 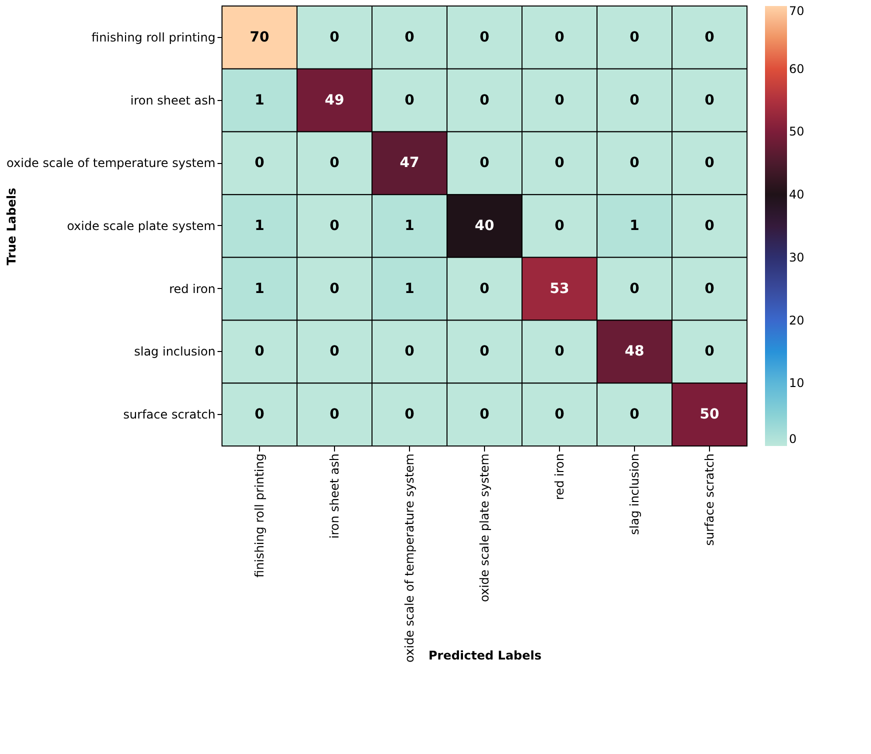 I want to click on data-label: 47, so click(x=410, y=163).